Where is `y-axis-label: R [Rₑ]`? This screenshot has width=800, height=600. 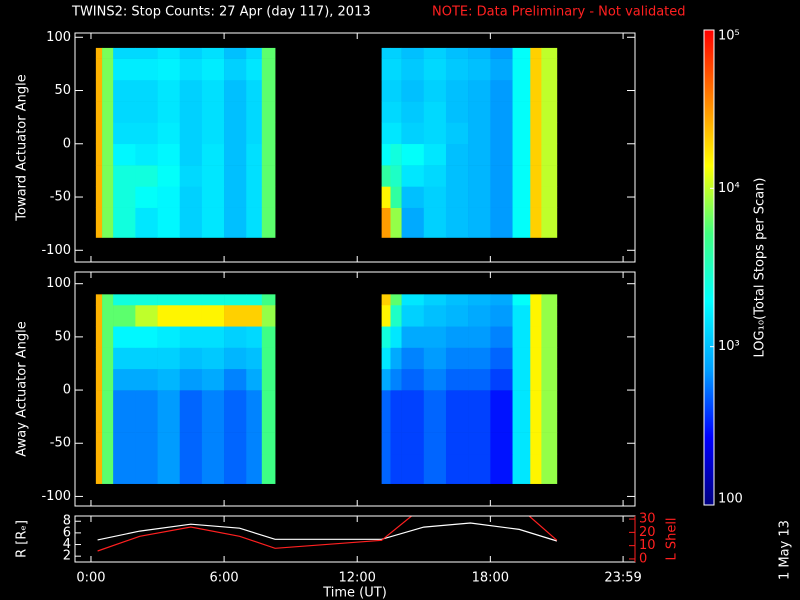
y-axis-label: R [Rₑ] is located at coordinates (22, 539).